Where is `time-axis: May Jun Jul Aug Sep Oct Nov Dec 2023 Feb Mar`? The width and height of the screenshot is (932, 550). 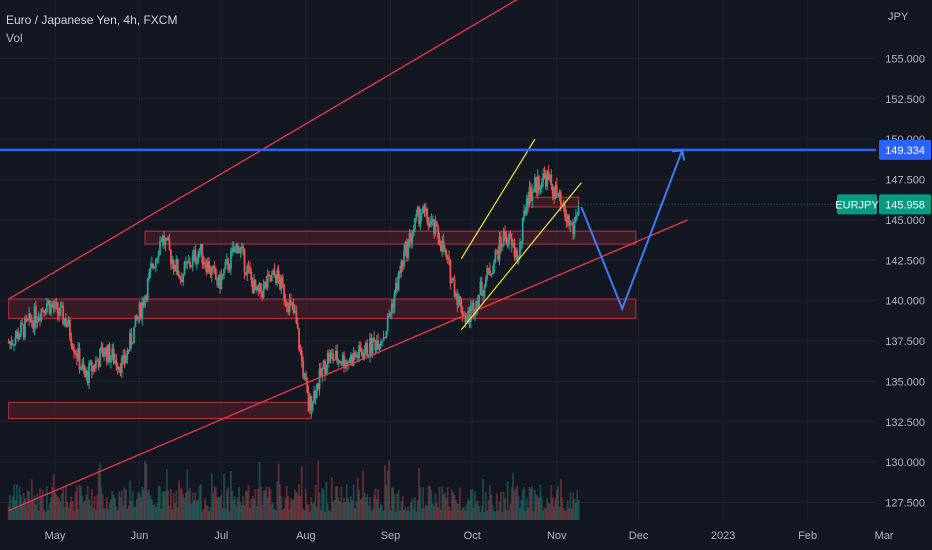
time-axis: May Jun Jul Aug Sep Oct Nov Dec 2023 Feb Mar is located at coordinates (466, 535).